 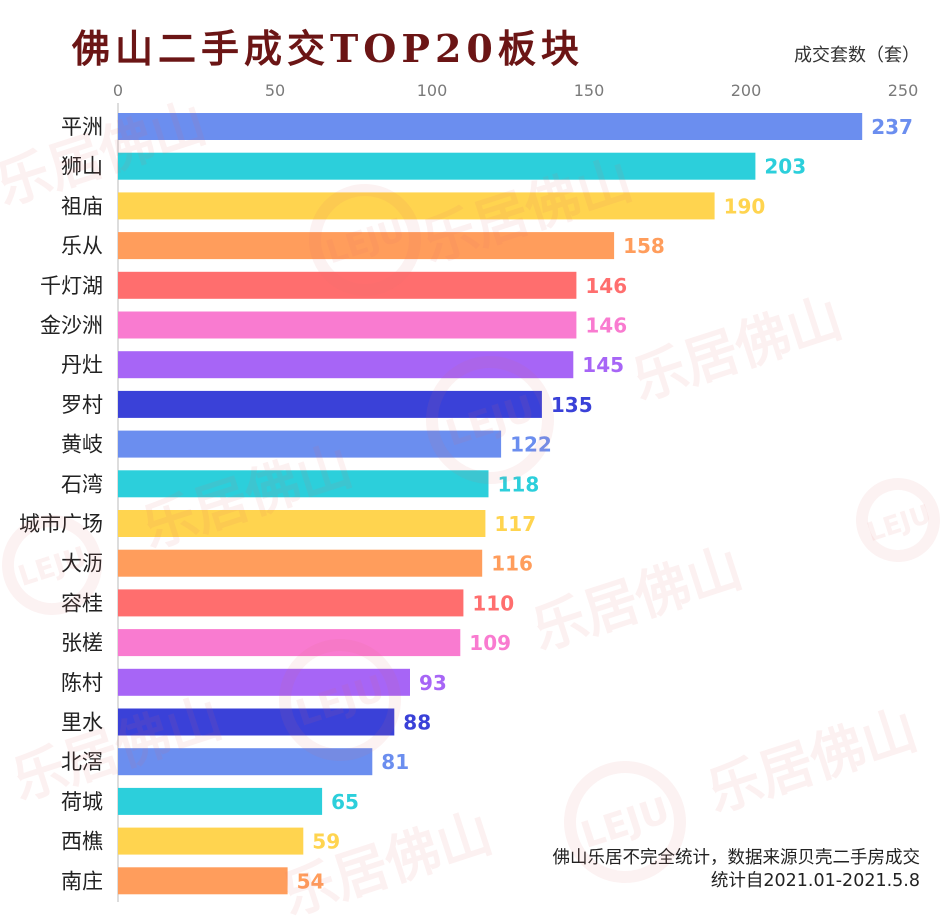 What do you see at coordinates (892, 127) in the screenshot?
I see `value-label-1: 237` at bounding box center [892, 127].